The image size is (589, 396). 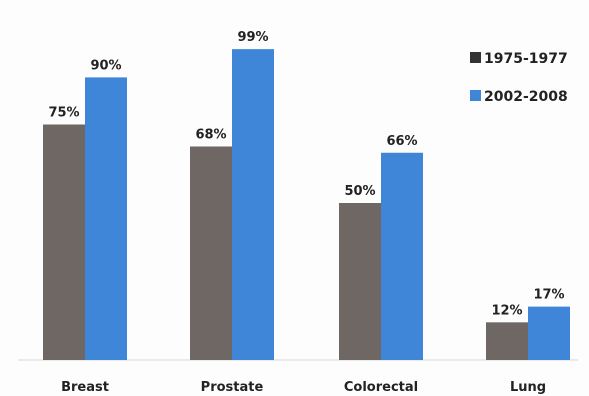 What do you see at coordinates (106, 219) in the screenshot?
I see `bar-breast-2002-2008` at bounding box center [106, 219].